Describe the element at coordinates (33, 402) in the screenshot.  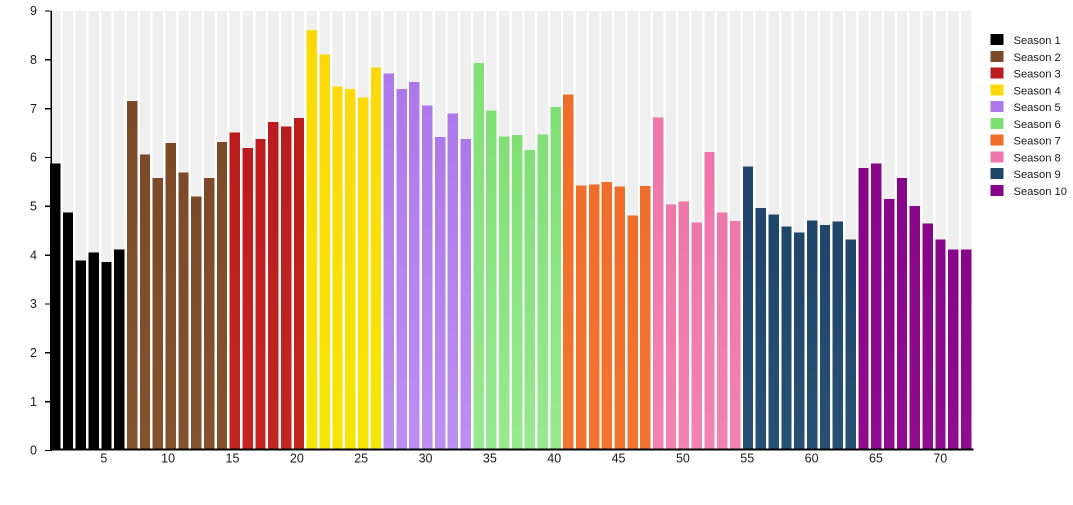
I see `svg-text: 1` at that location.